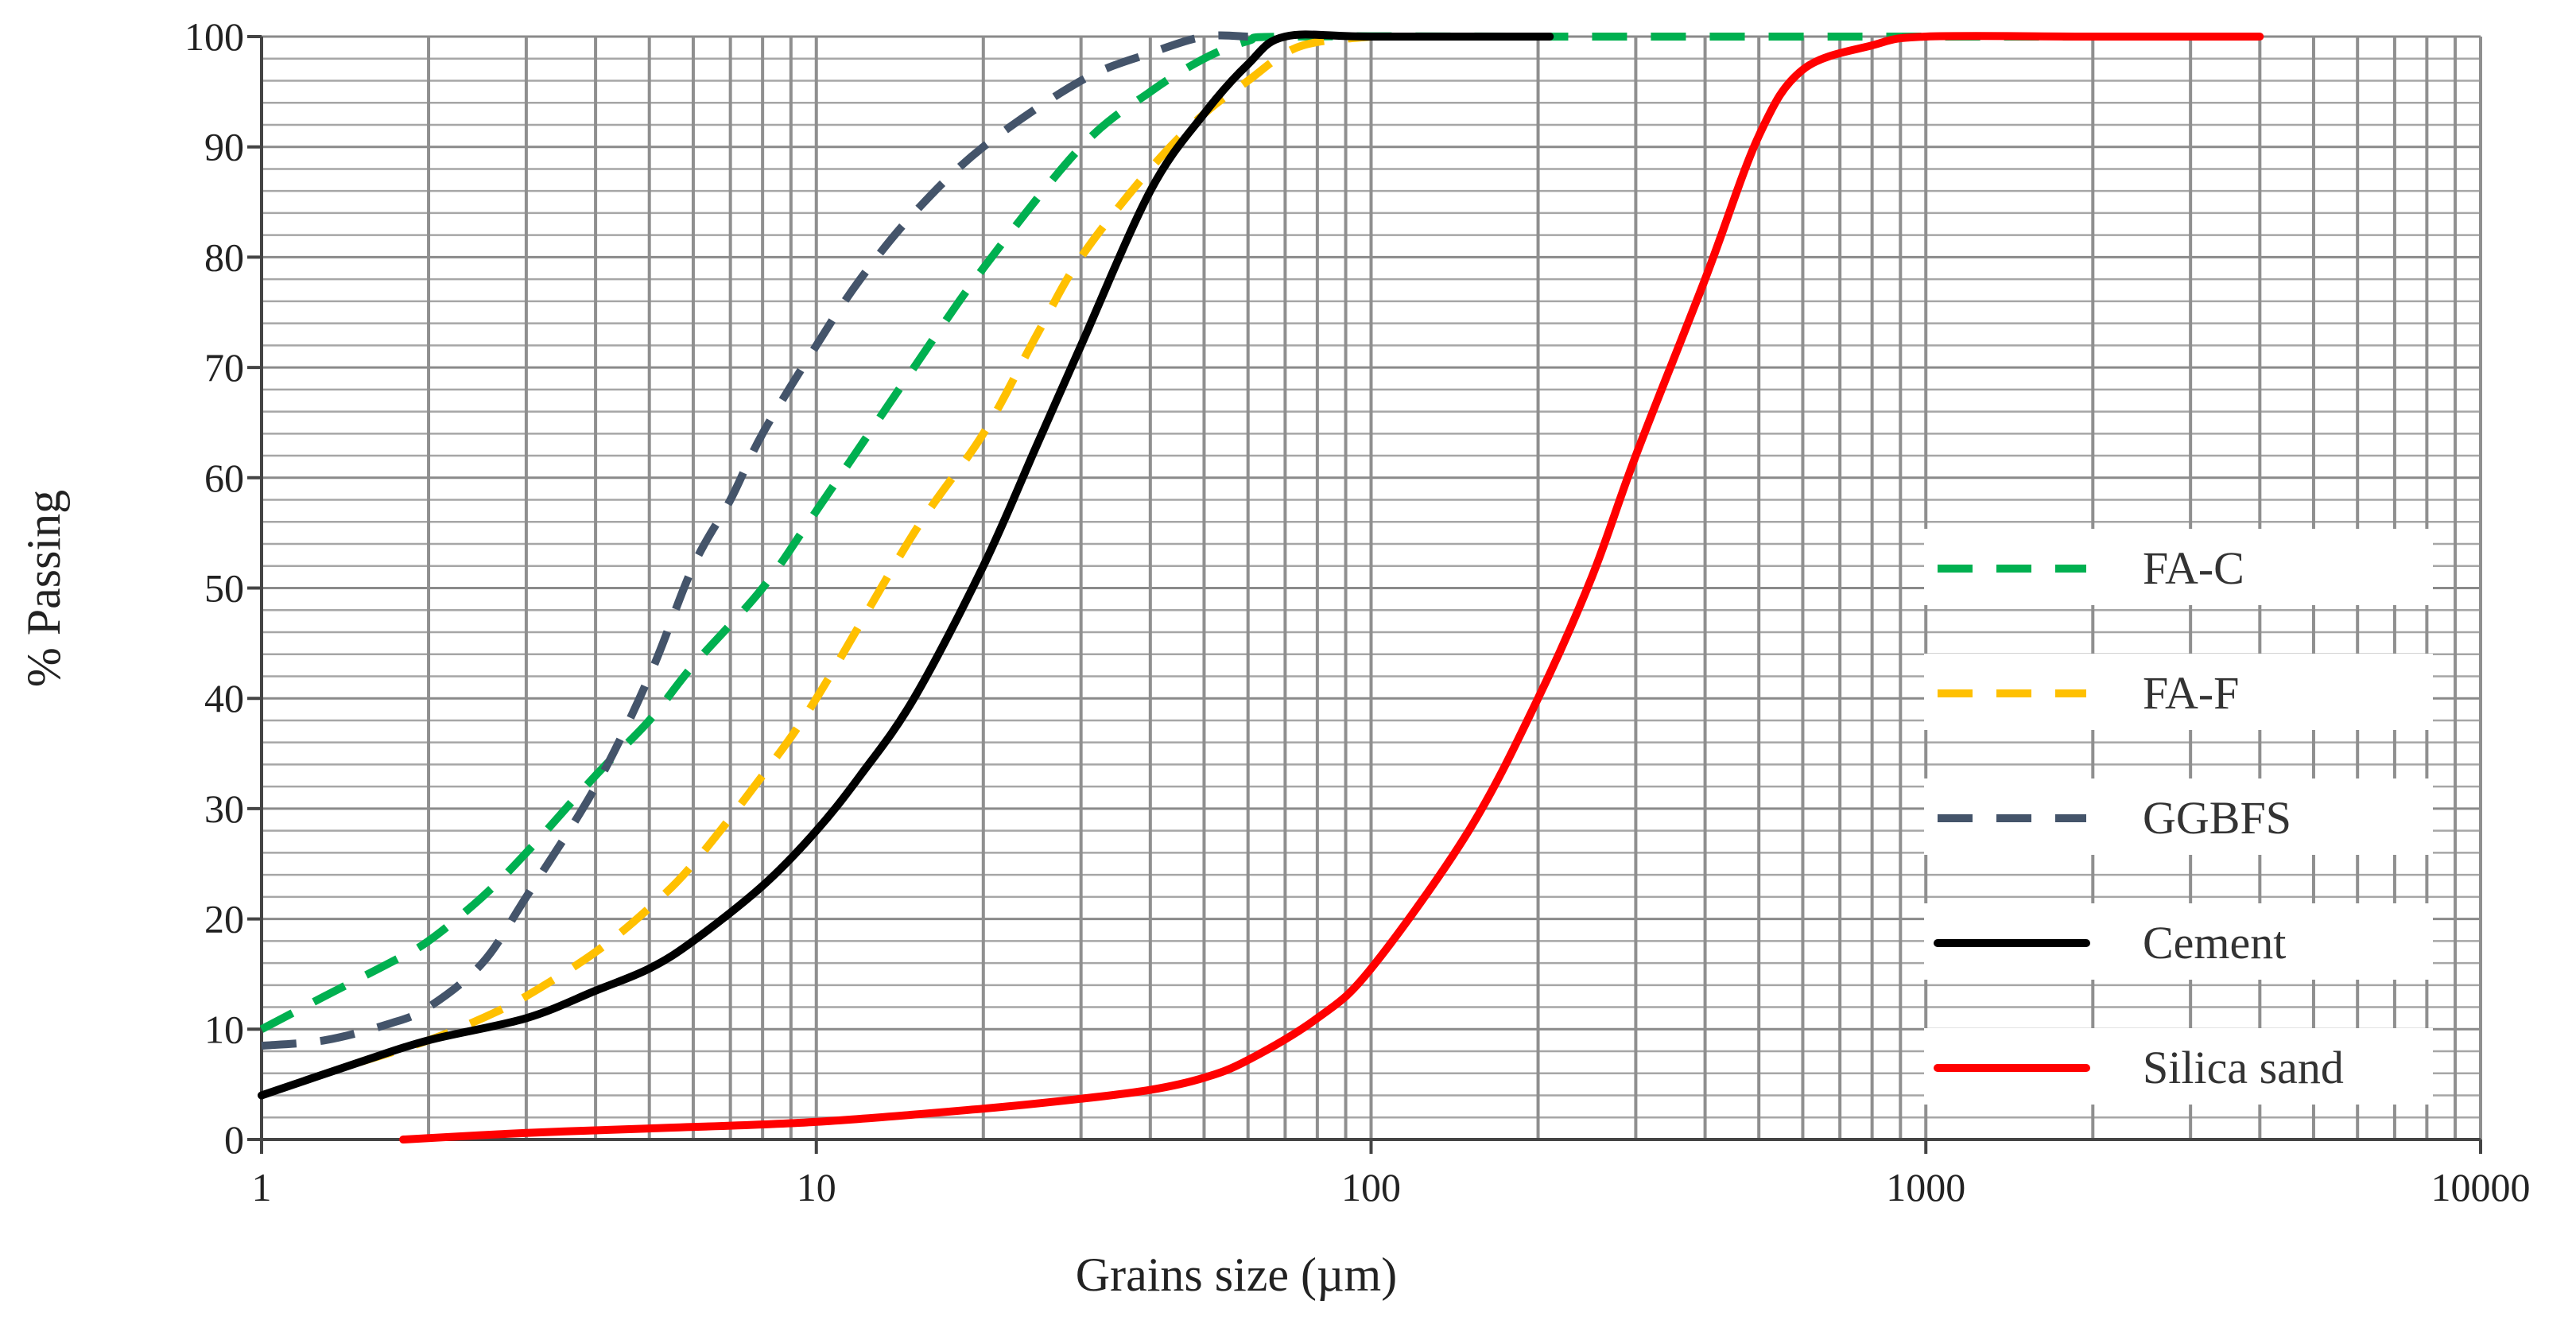 The width and height of the screenshot is (2576, 1324). What do you see at coordinates (2193, 568) in the screenshot?
I see `legend-label-fa-c: FA-C` at bounding box center [2193, 568].